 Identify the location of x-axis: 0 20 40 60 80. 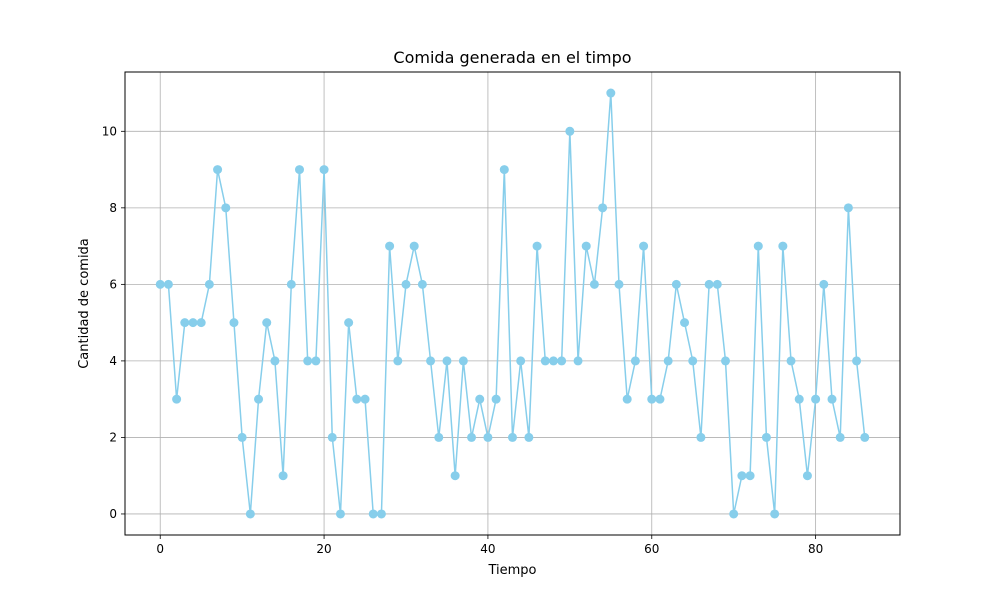
(489, 545).